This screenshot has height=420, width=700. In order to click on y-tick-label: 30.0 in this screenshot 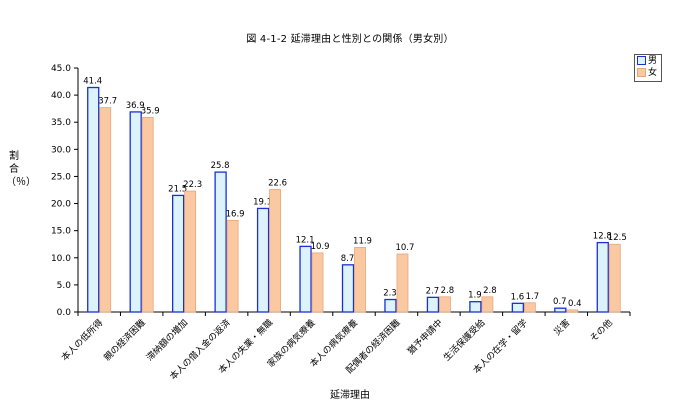, I will do `click(61, 150)`.